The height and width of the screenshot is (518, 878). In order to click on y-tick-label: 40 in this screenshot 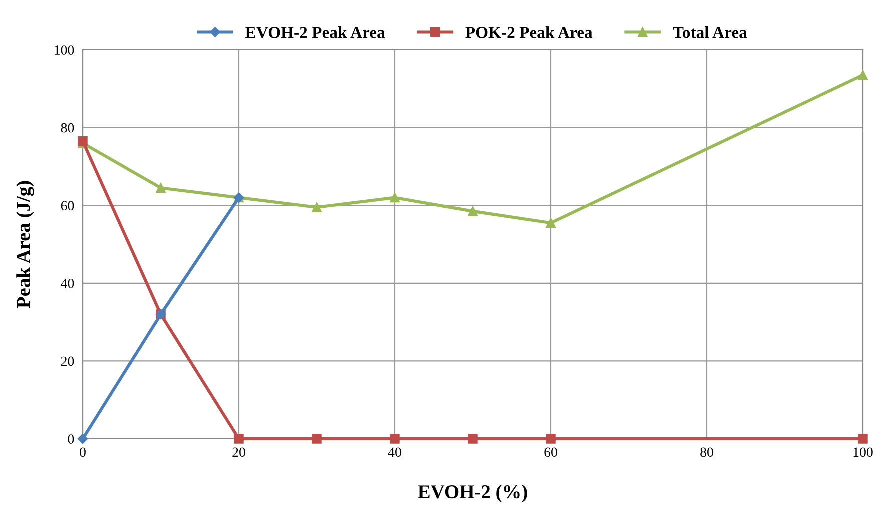, I will do `click(67, 283)`.